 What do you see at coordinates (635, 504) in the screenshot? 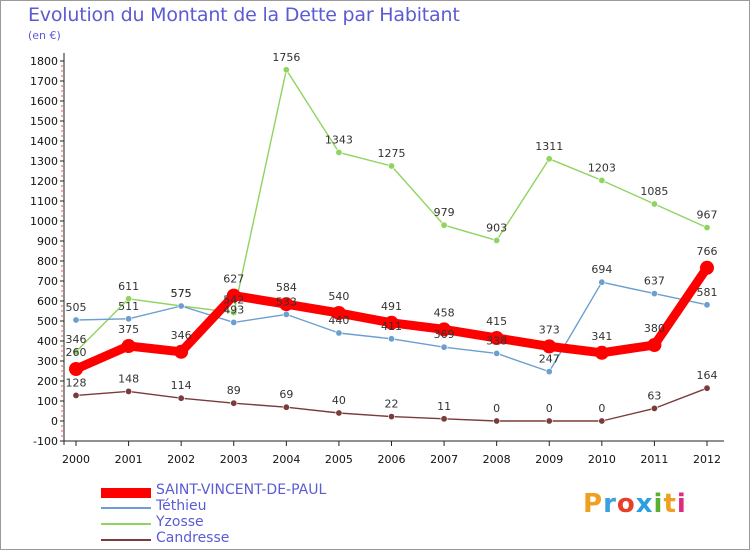
I see `proxiti-logo: Proxiti` at bounding box center [635, 504].